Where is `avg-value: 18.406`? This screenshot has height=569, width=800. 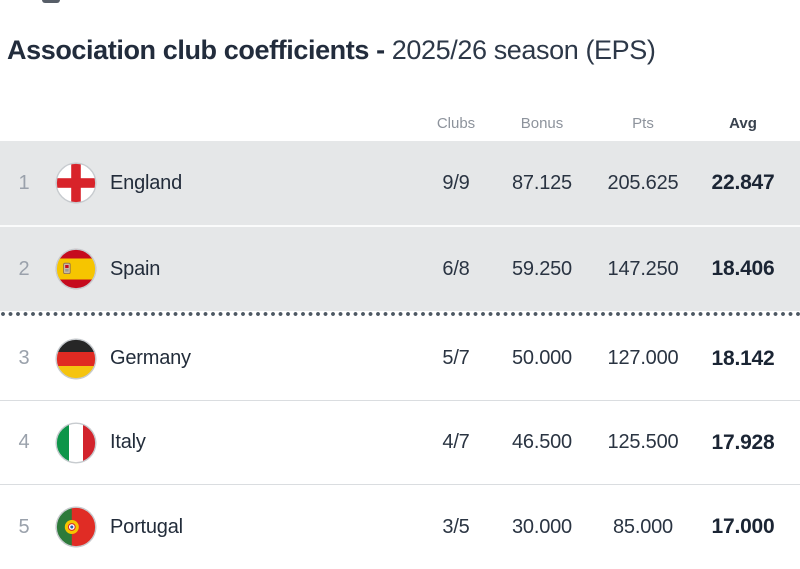
avg-value: 18.406 is located at coordinates (743, 268).